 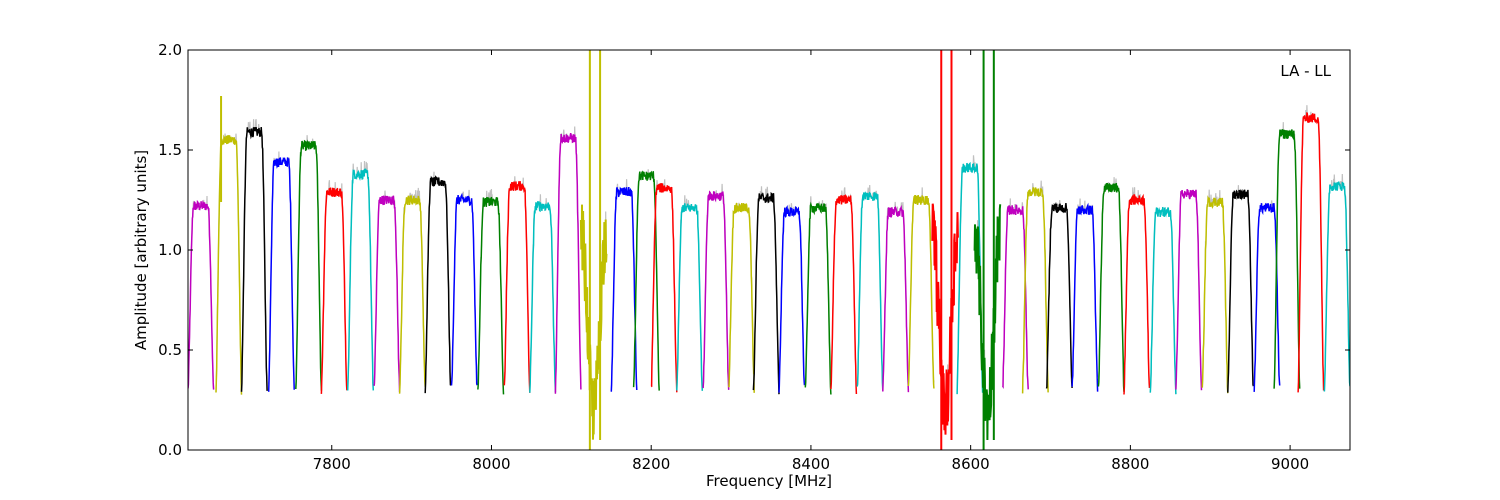 I want to click on x-tick-label: 8000, so click(x=491, y=464).